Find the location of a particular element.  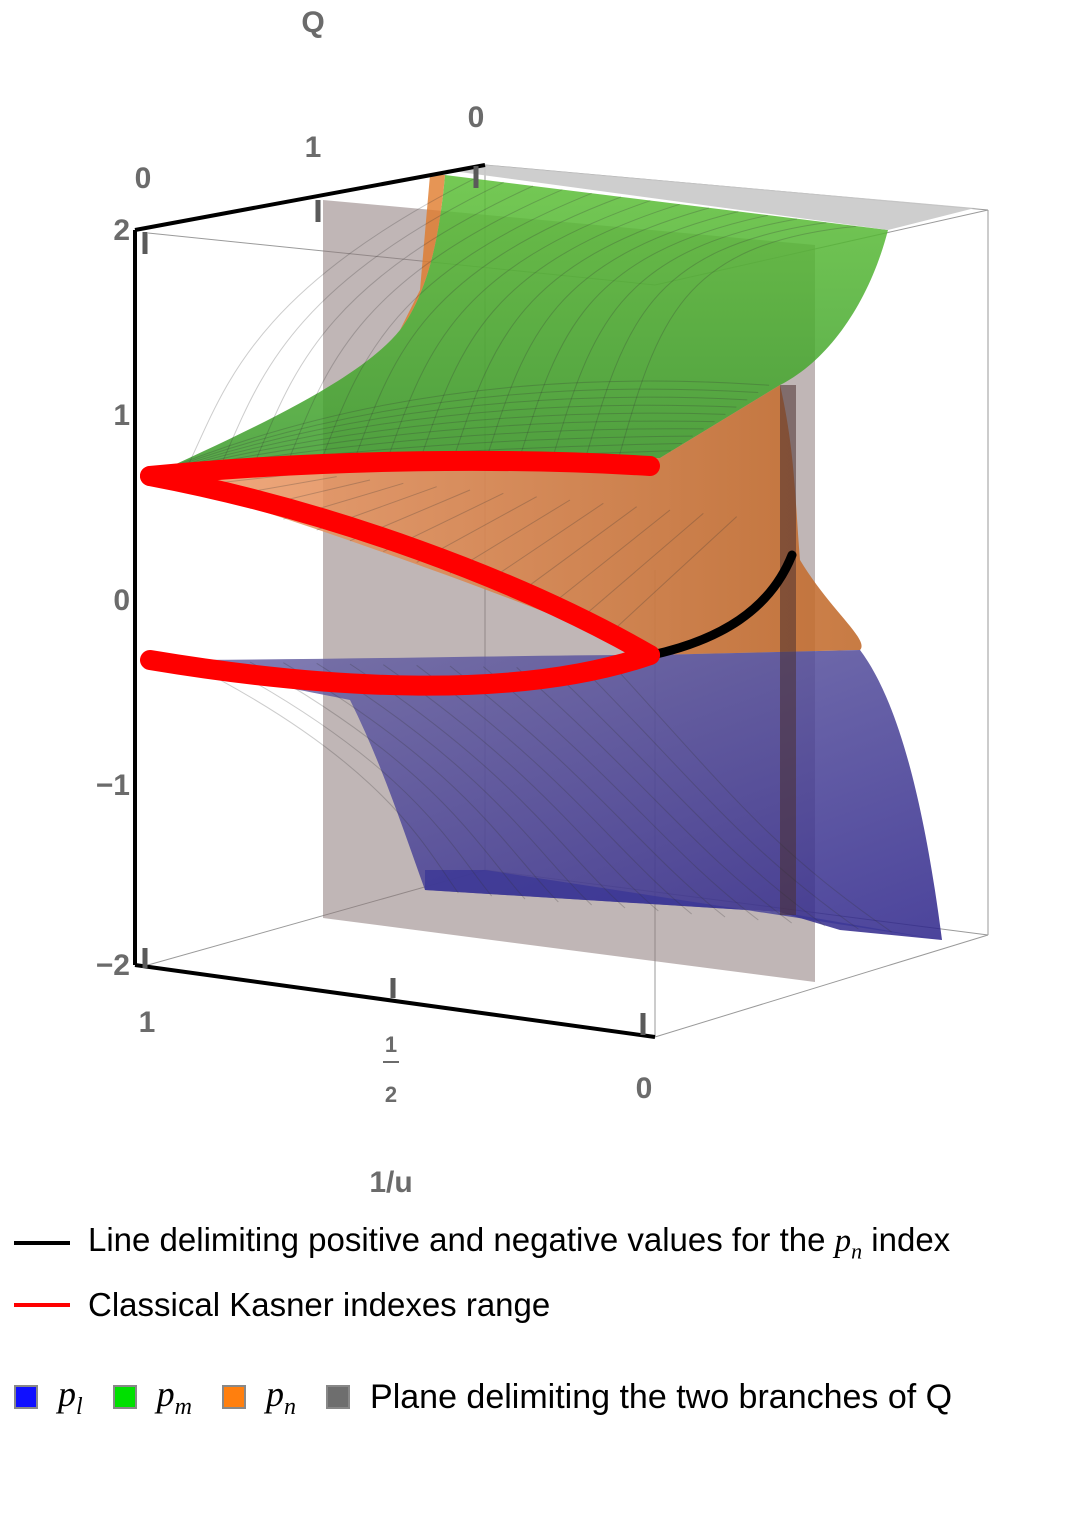

z-tick-0: 0 is located at coordinates (121, 600).